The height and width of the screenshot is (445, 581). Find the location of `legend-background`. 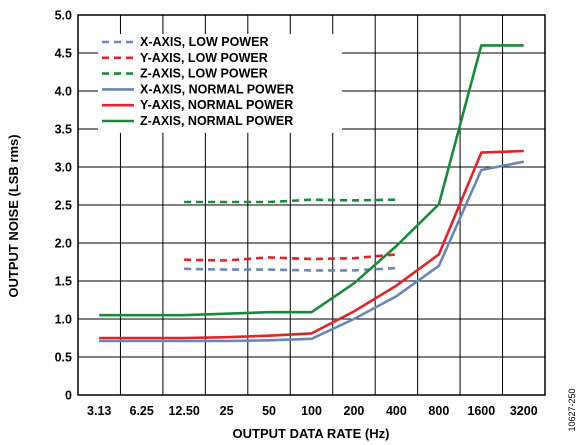

legend-background is located at coordinates (220, 83).